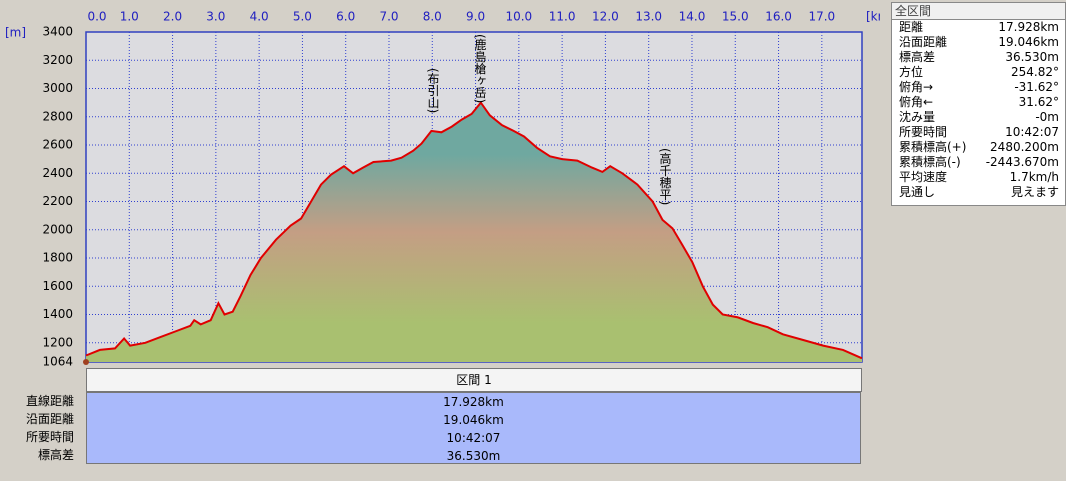  I want to click on x-tick-label: 13.0, so click(648, 17).